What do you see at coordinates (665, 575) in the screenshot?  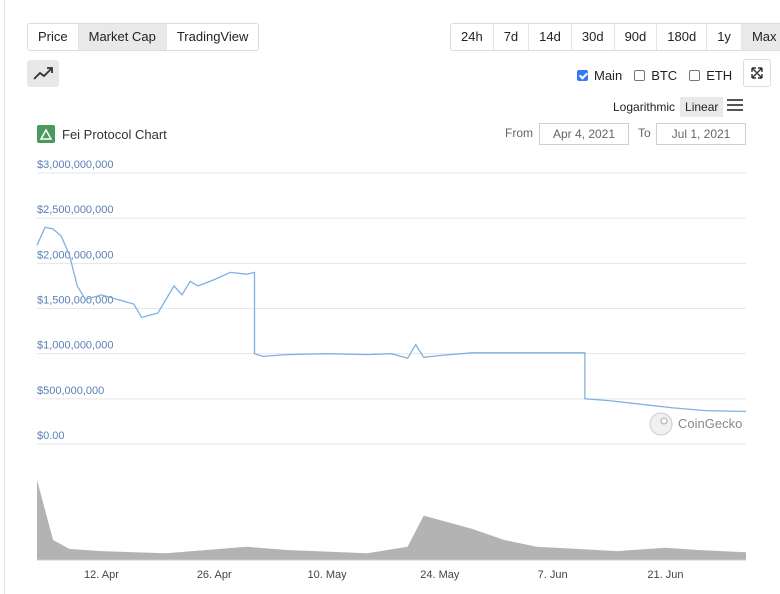 I see `x-tick-label: 21. Jun` at bounding box center [665, 575].